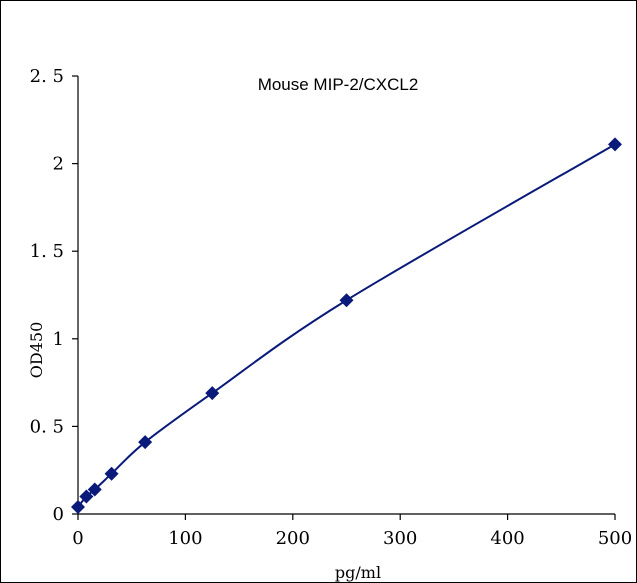 The height and width of the screenshot is (583, 637). Describe the element at coordinates (54, 295) in the screenshot. I see `y-axis-ticks: 0 0. 5 1 1. 5 2 2. 5` at that location.